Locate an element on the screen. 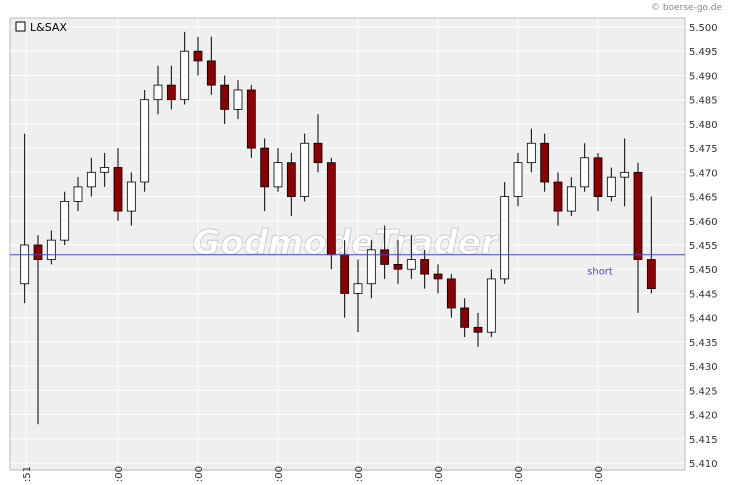 This screenshot has width=730, height=485. y-tick-label: 5.435 is located at coordinates (703, 343).